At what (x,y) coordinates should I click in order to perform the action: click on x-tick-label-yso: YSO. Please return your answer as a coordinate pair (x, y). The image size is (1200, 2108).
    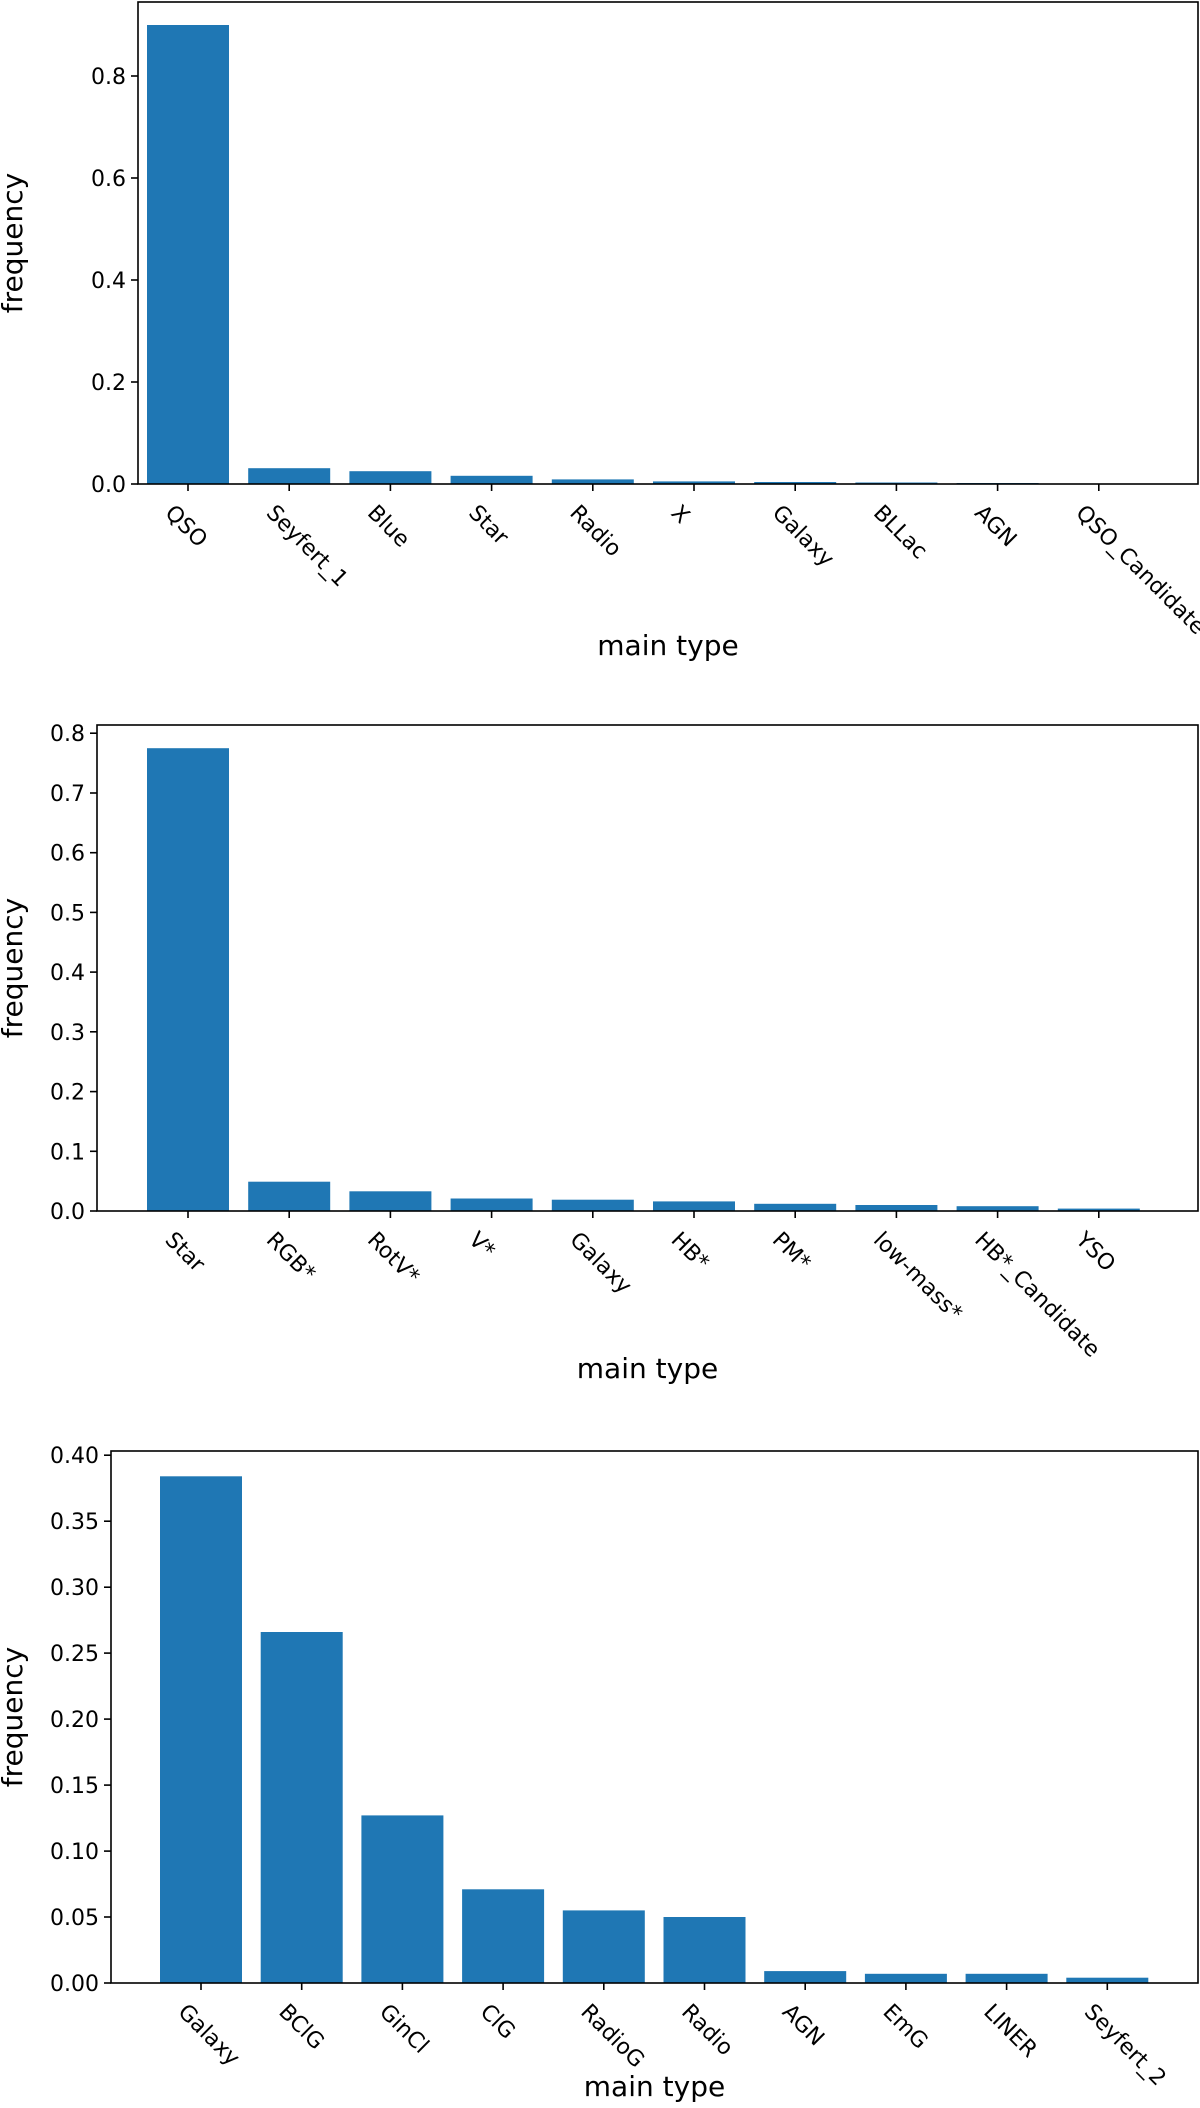
    Looking at the image, I should click on (1095, 1252).